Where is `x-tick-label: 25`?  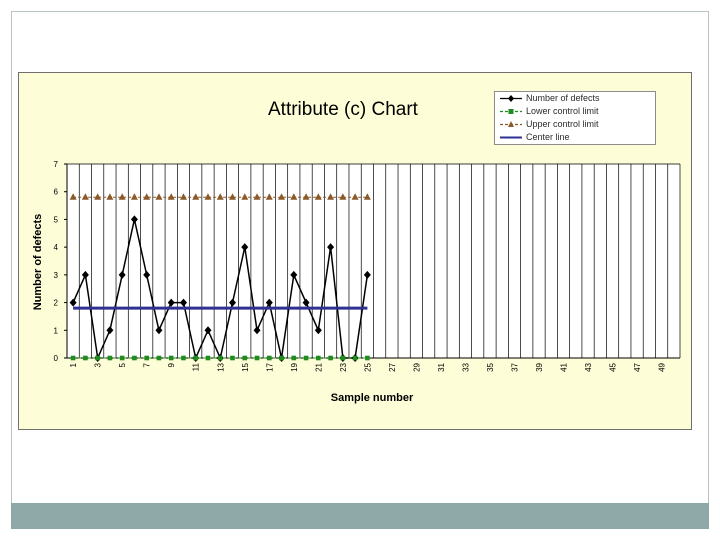
x-tick-label: 25 is located at coordinates (367, 366).